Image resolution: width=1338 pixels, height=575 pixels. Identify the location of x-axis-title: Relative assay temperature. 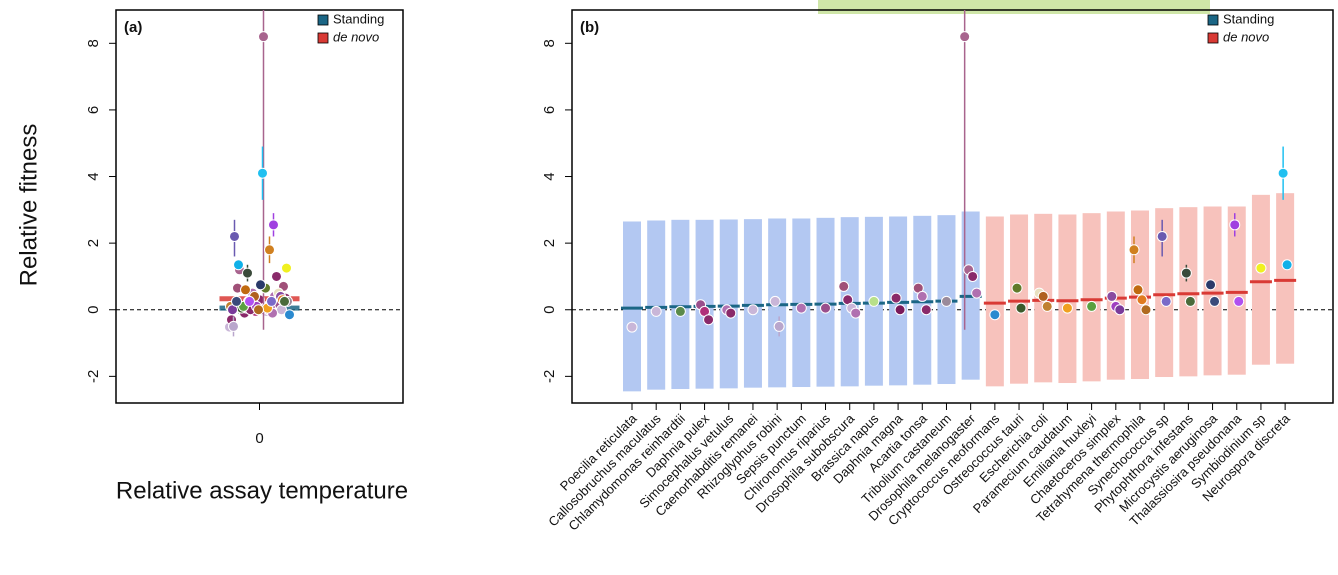
(262, 490).